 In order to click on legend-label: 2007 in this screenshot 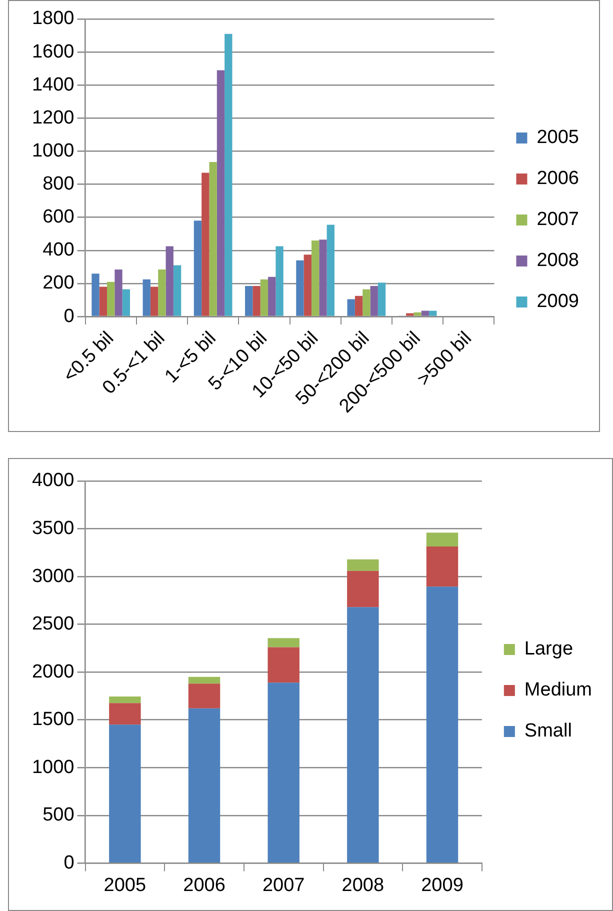, I will do `click(558, 219)`.